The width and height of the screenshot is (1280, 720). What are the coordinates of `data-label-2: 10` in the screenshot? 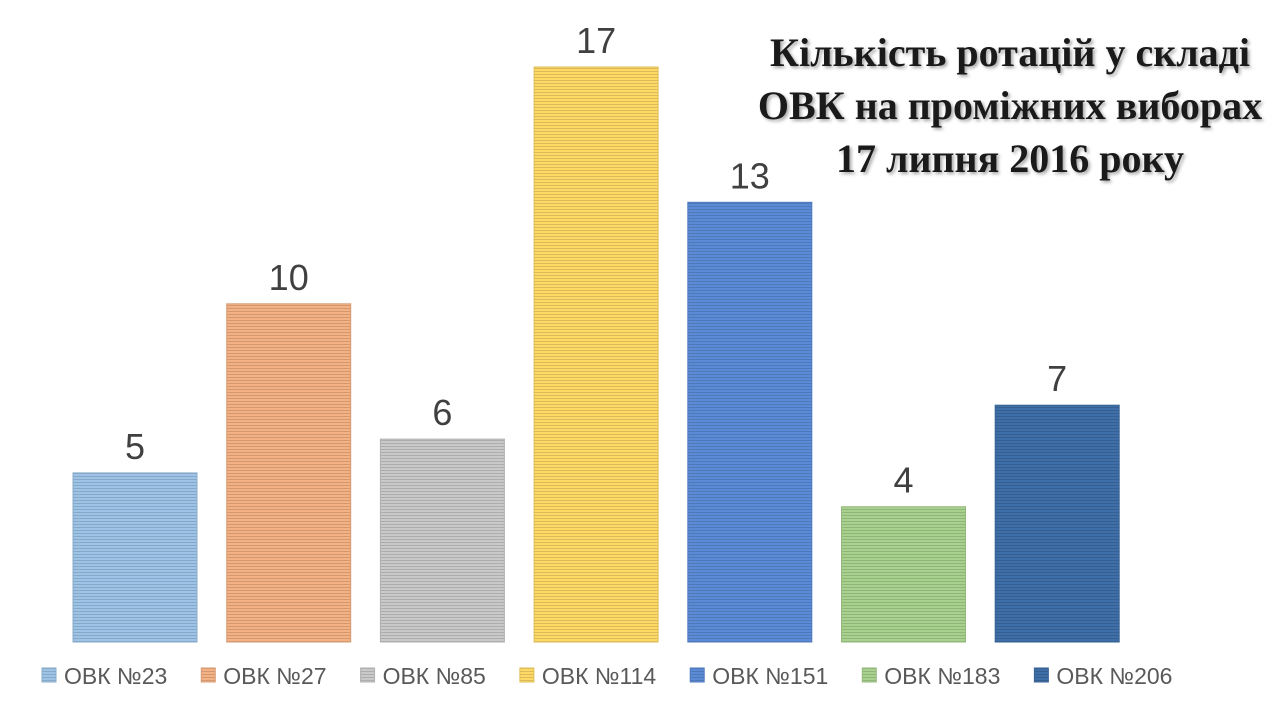 It's located at (289, 277).